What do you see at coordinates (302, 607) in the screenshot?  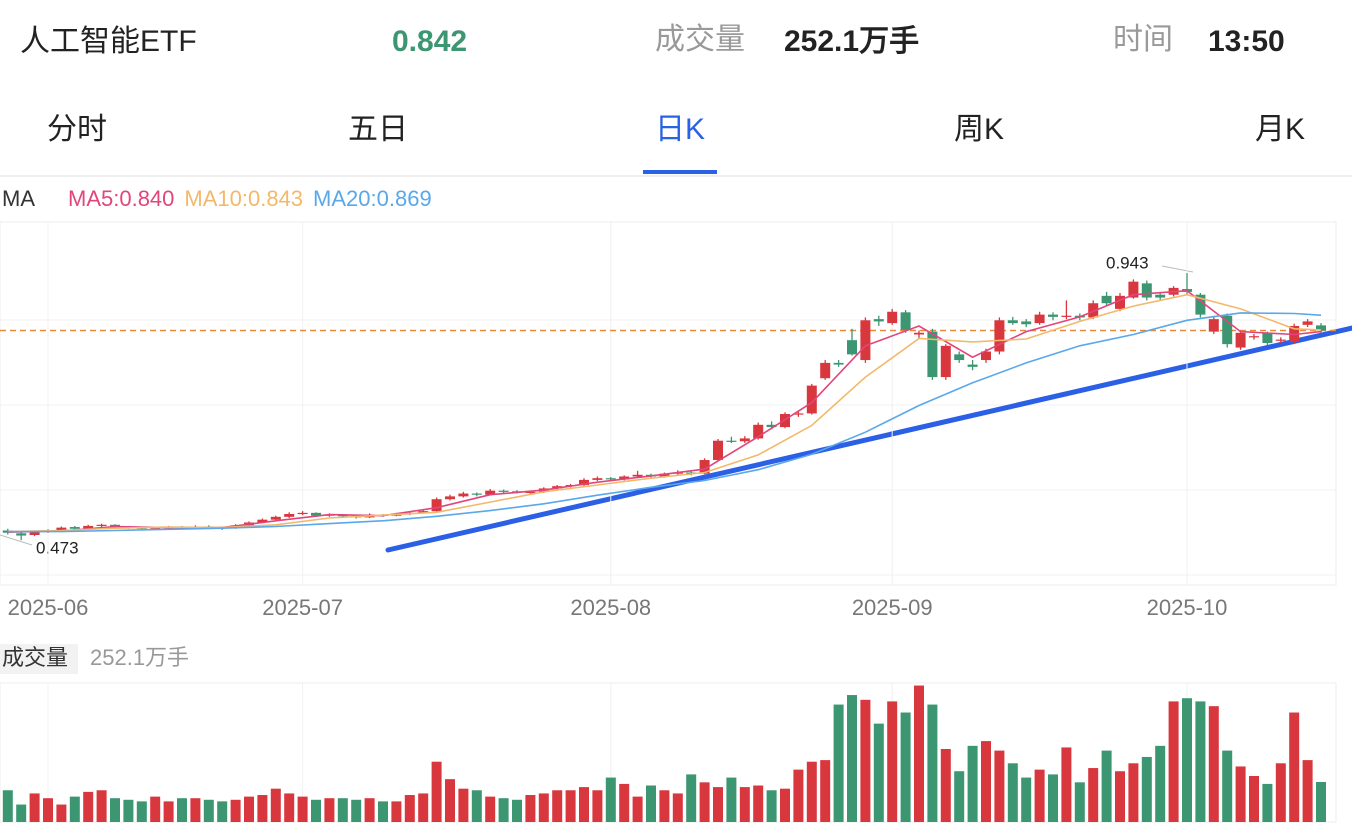 I see `x-tick-label: 2025-07` at bounding box center [302, 607].